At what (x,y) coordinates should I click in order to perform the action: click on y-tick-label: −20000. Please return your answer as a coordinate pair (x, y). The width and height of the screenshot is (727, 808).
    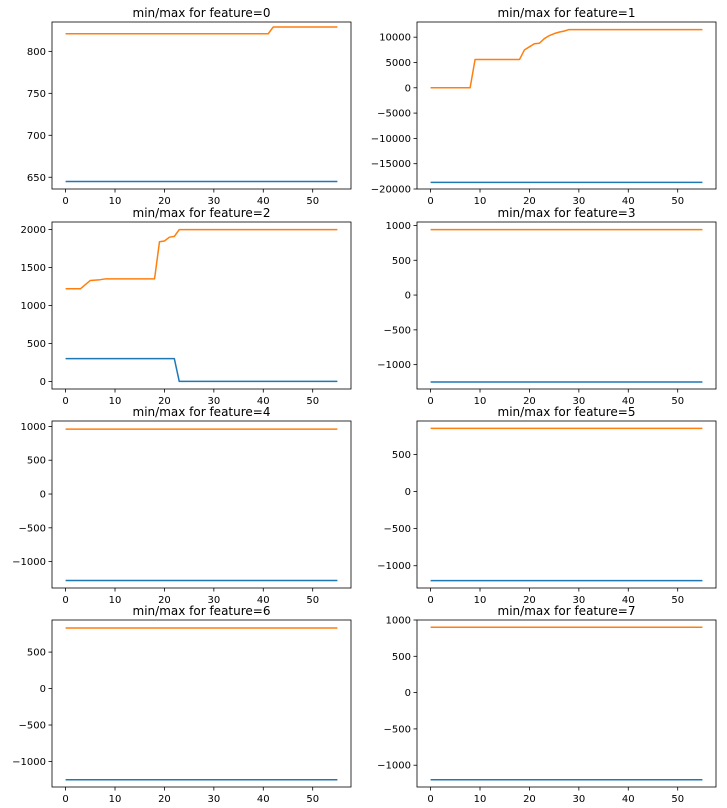
    Looking at the image, I should click on (391, 190).